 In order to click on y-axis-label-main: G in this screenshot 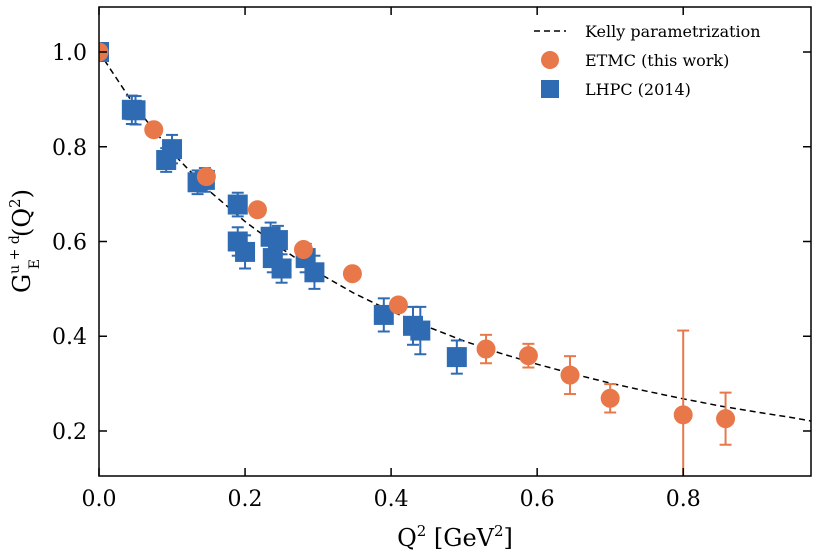, I will do `click(22, 283)`.